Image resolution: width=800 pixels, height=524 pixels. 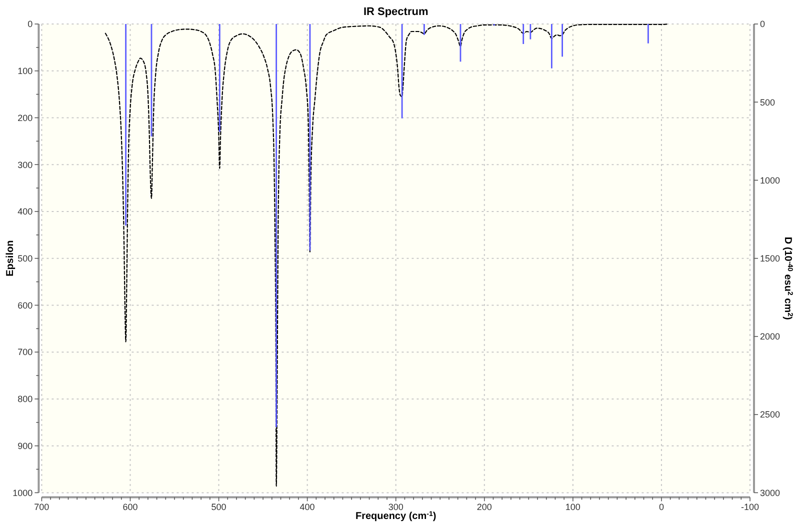 What do you see at coordinates (25, 165) in the screenshot?
I see `y-tick-label: 300` at bounding box center [25, 165].